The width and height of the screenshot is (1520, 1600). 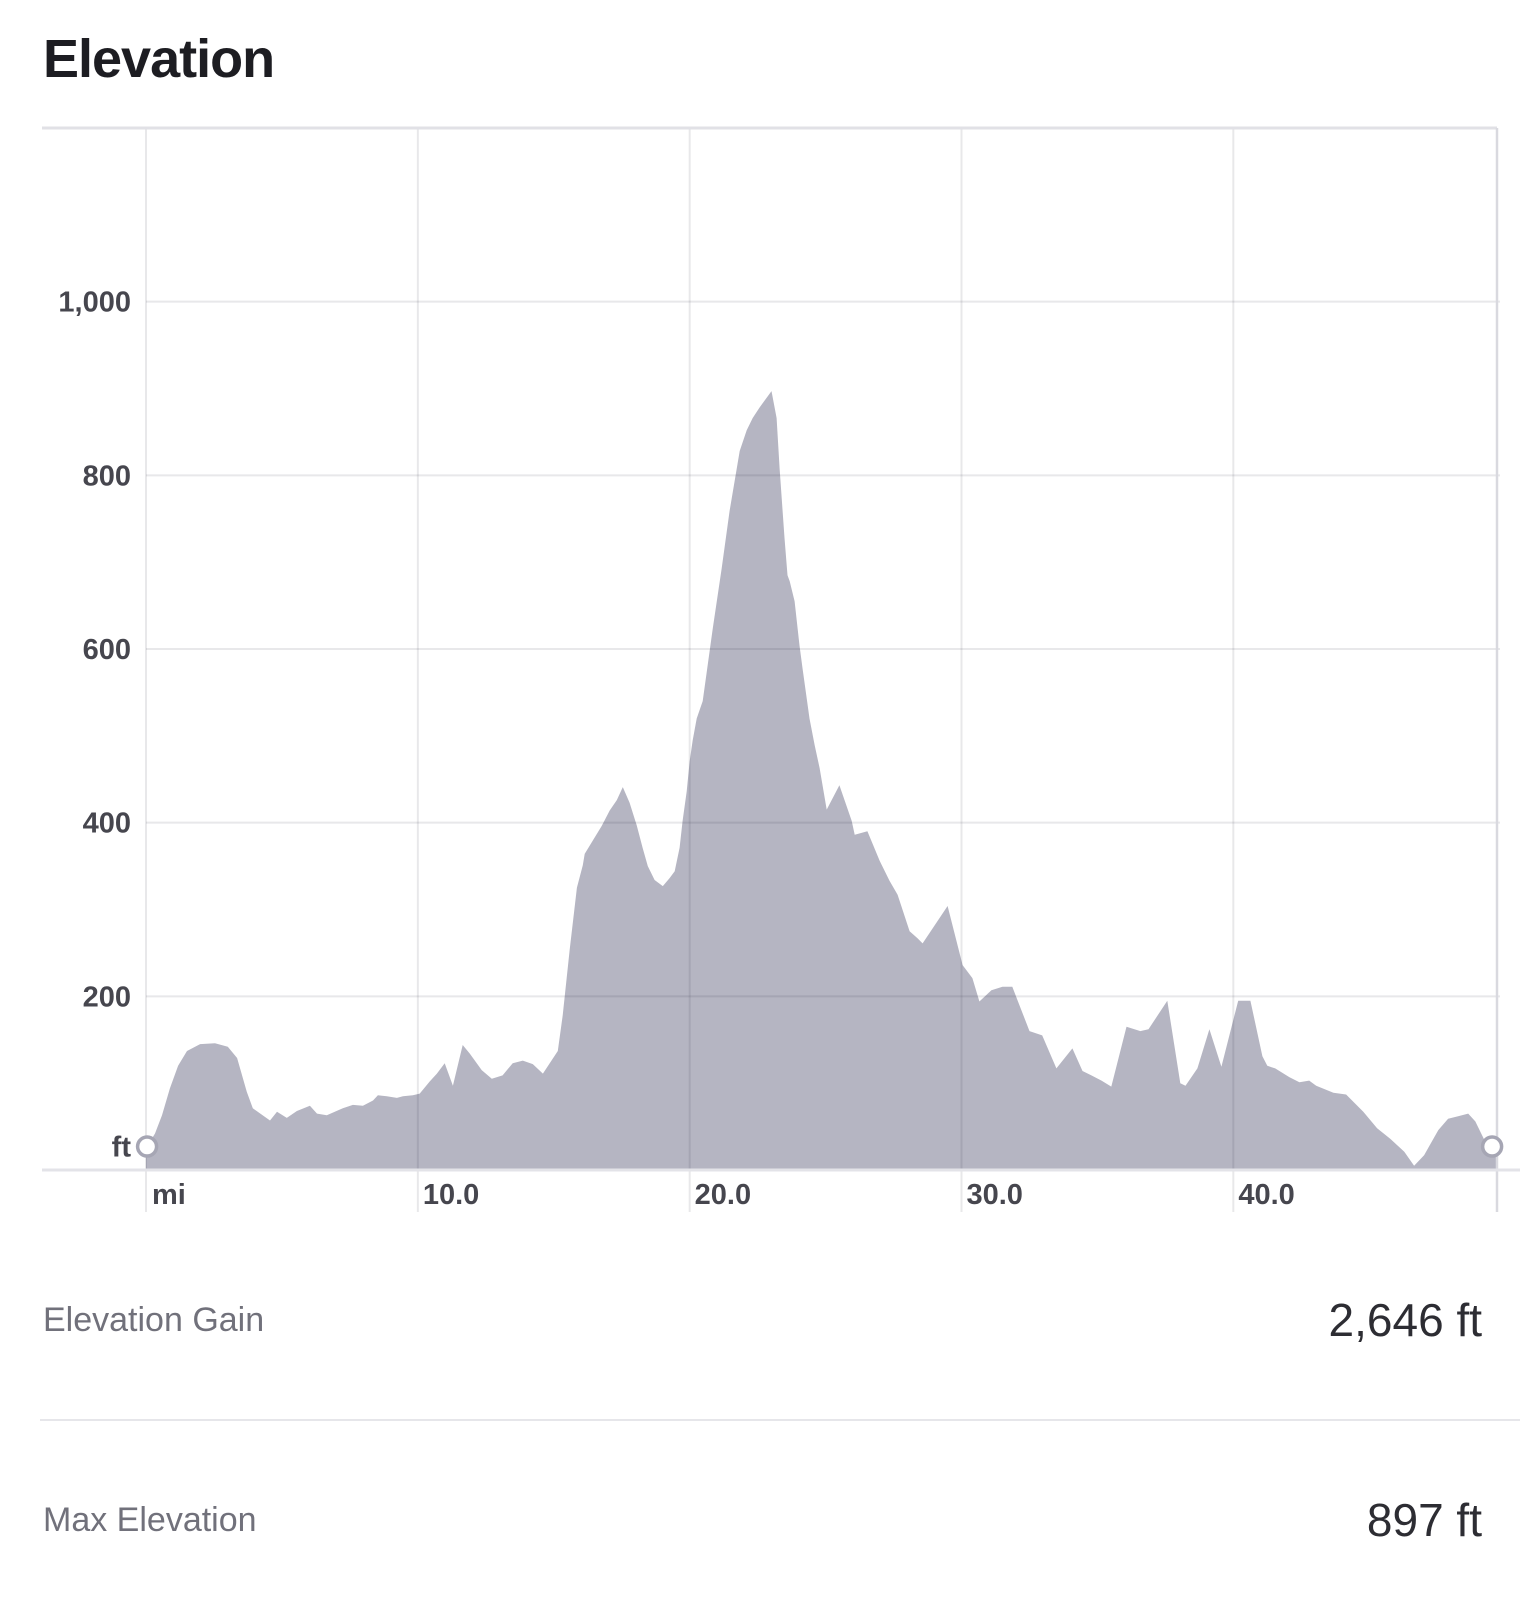 What do you see at coordinates (150, 1519) in the screenshot?
I see `max-elevation-label: Max Elevation` at bounding box center [150, 1519].